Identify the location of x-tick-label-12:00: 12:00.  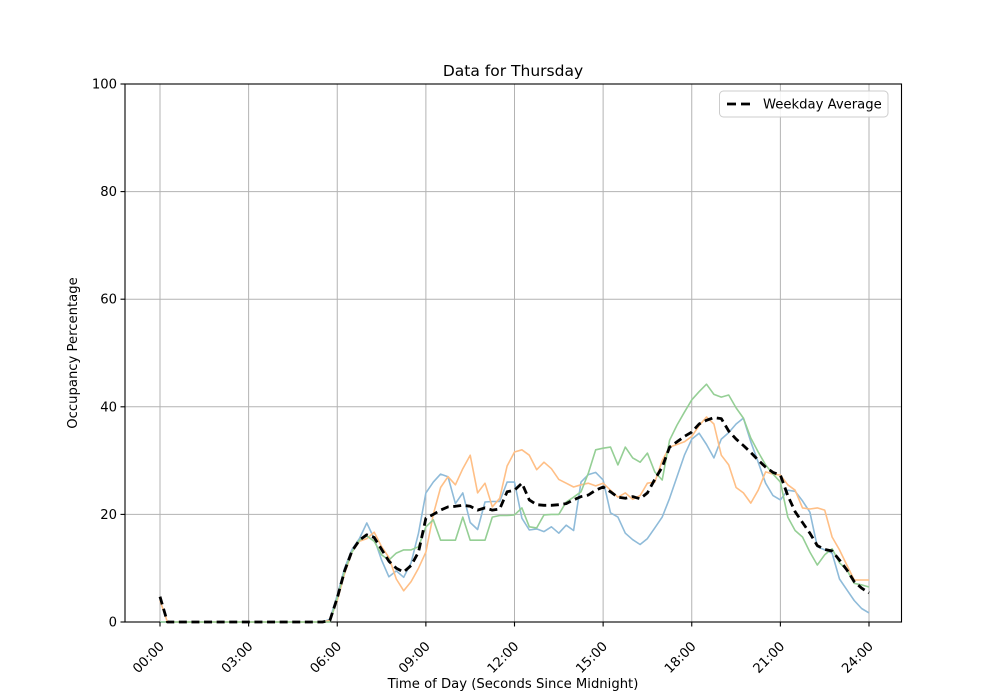
(503, 657).